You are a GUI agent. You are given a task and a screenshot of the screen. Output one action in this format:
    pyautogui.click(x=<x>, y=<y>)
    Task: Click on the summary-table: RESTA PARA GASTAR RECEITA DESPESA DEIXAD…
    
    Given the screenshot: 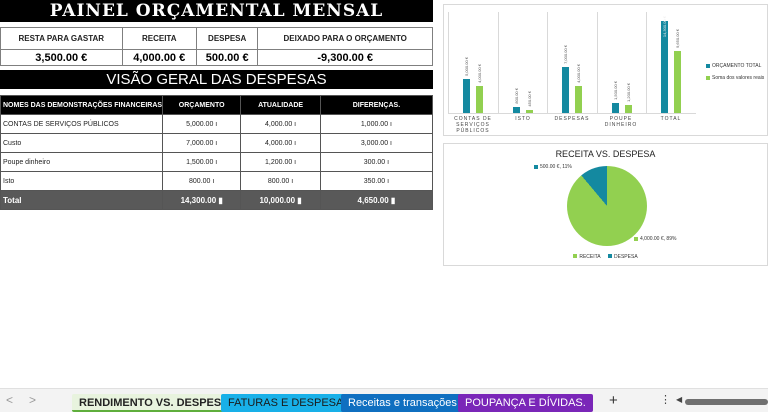 What is the action you would take?
    pyautogui.click(x=216, y=46)
    